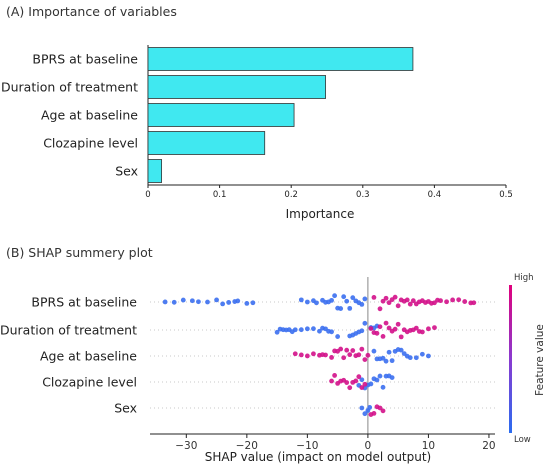 The image size is (550, 467). I want to click on category-label-bprs-at-baseline: BPRS at baseline, so click(85, 59).